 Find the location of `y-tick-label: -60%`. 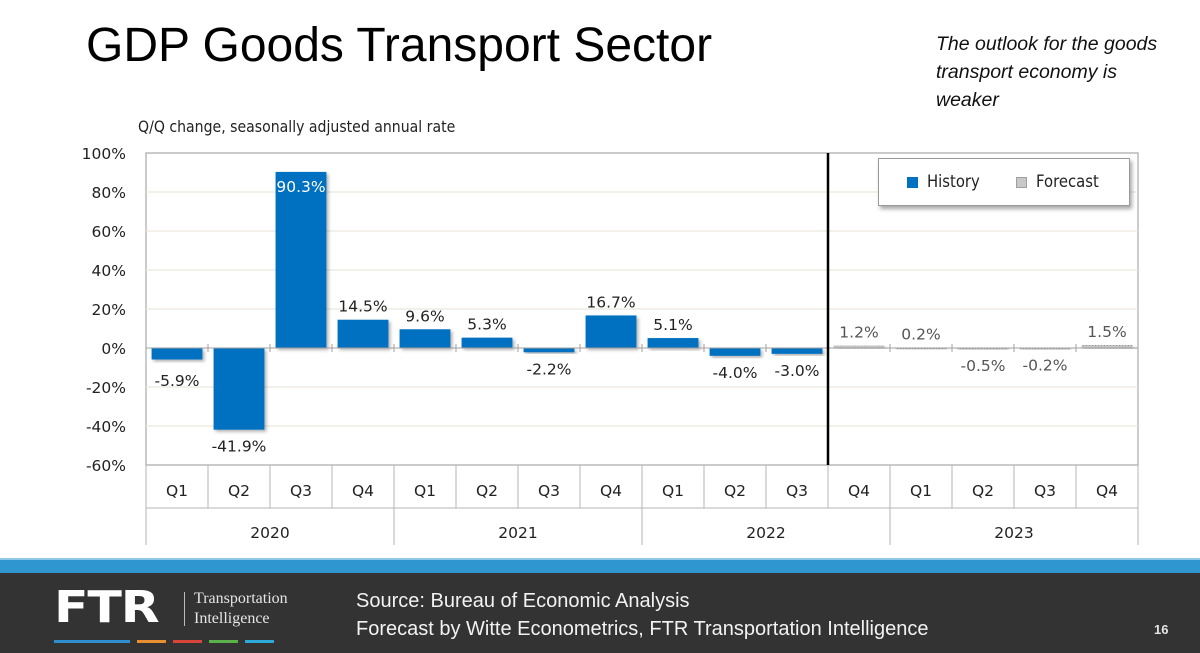

y-tick-label: -60% is located at coordinates (106, 466).